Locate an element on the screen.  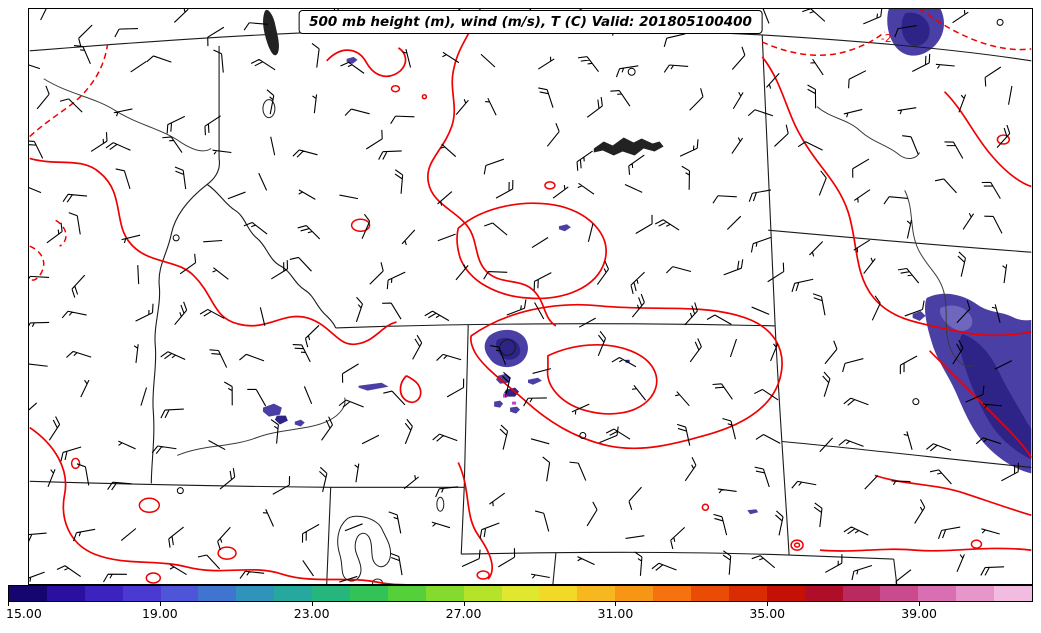
colorbar-tick-label: 31.00 is located at coordinates (615, 613).